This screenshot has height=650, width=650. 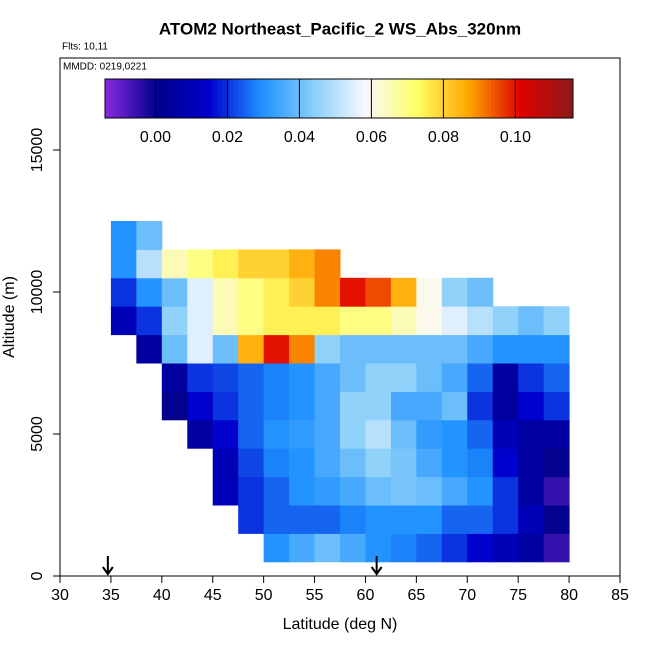 I want to click on colorbar-tick-label: 0.06, so click(x=371, y=137).